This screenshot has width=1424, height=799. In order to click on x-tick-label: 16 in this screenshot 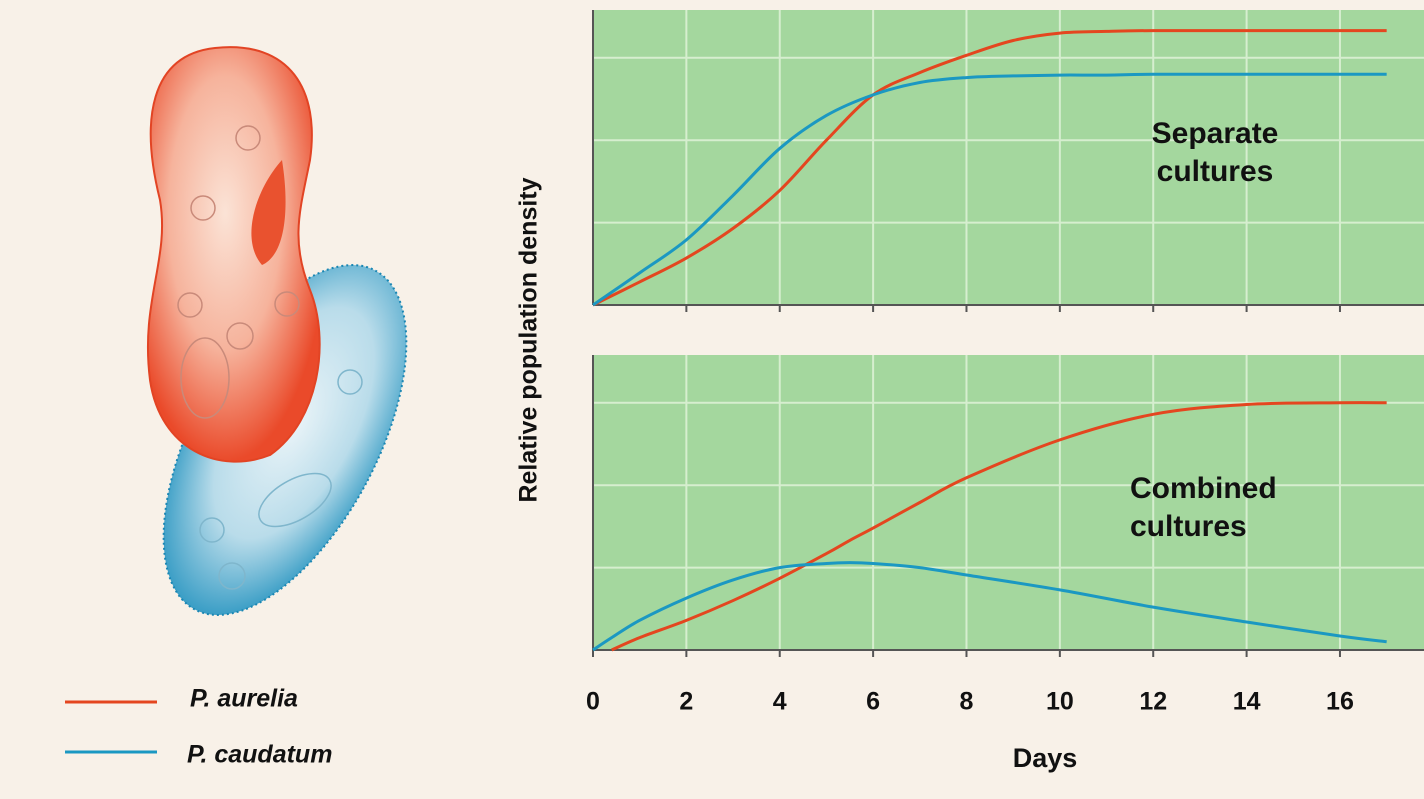, I will do `click(1340, 702)`.